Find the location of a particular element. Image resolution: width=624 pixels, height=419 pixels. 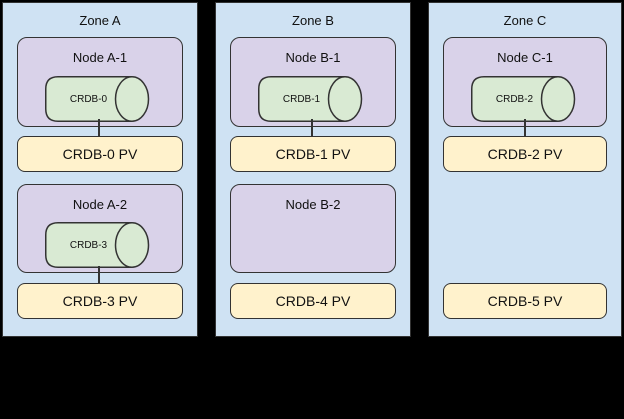

connector-node-c-1-to-pv is located at coordinates (525, 128).